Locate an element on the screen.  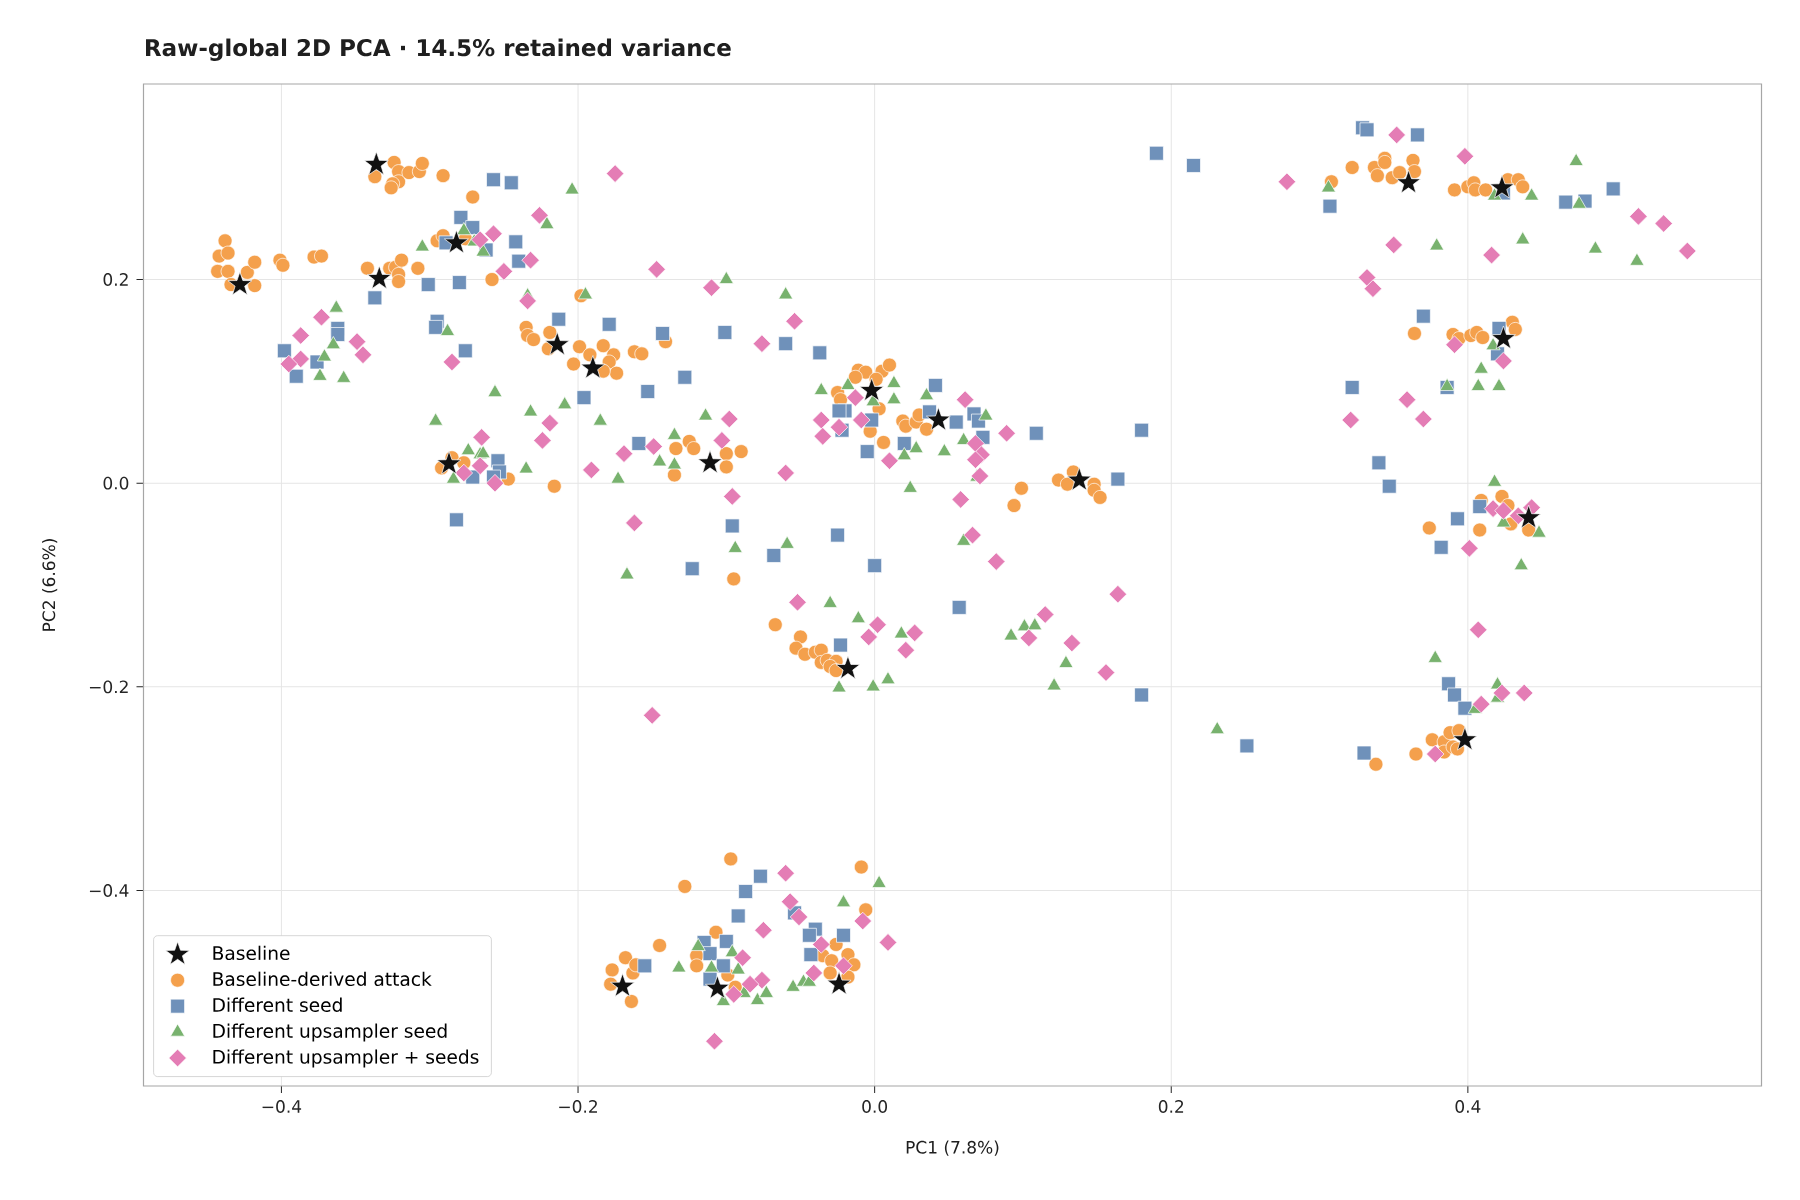
x-tick-label: −0.4 is located at coordinates (282, 1106).